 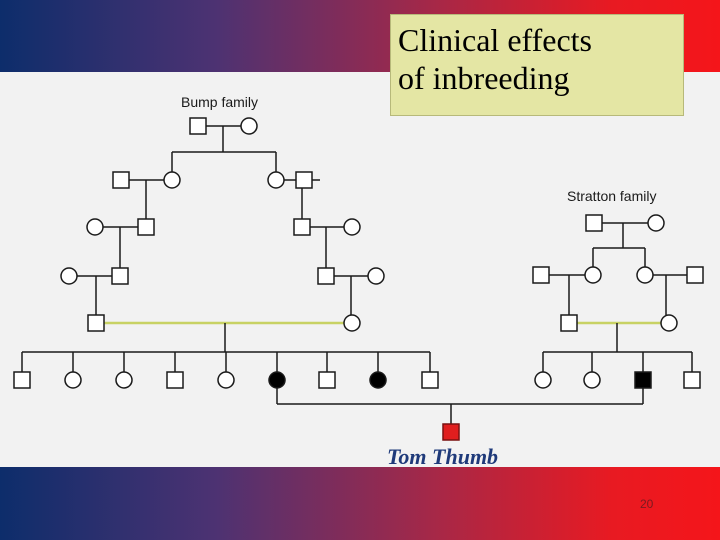 I want to click on slide-title: Clinical effects of inbreeding, so click(x=537, y=65).